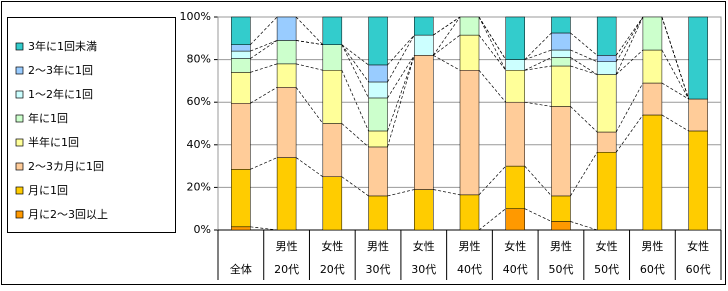 The height and width of the screenshot is (291, 728). I want to click on legend-label: 月に1回, so click(48, 190).